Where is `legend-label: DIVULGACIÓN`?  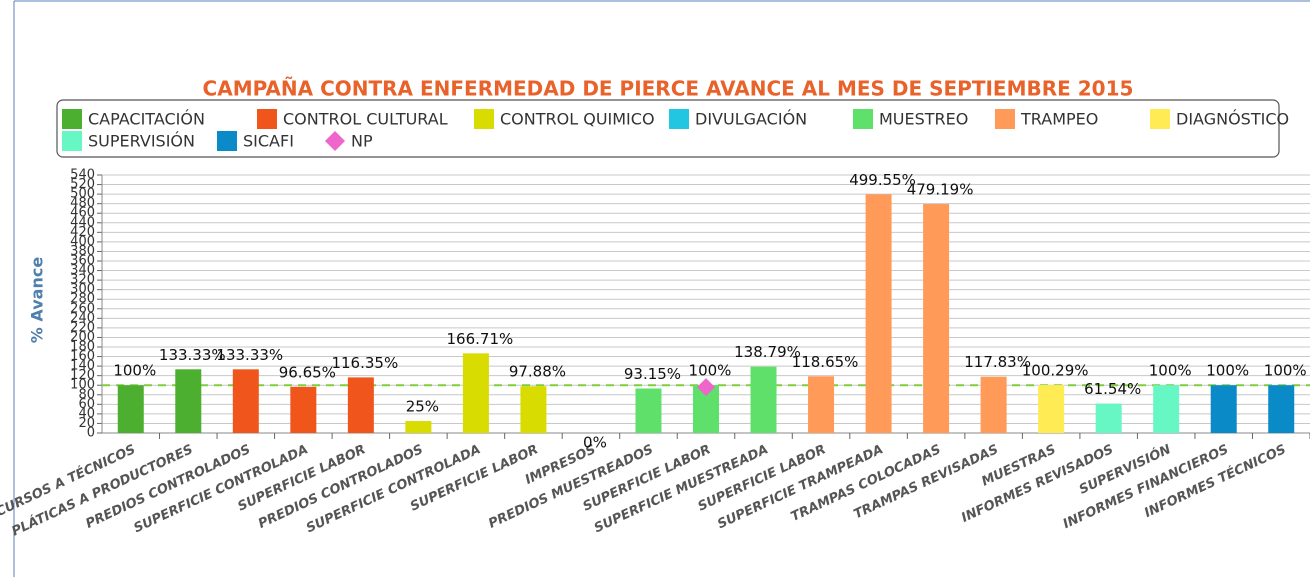
legend-label: DIVULGACIÓN is located at coordinates (751, 119).